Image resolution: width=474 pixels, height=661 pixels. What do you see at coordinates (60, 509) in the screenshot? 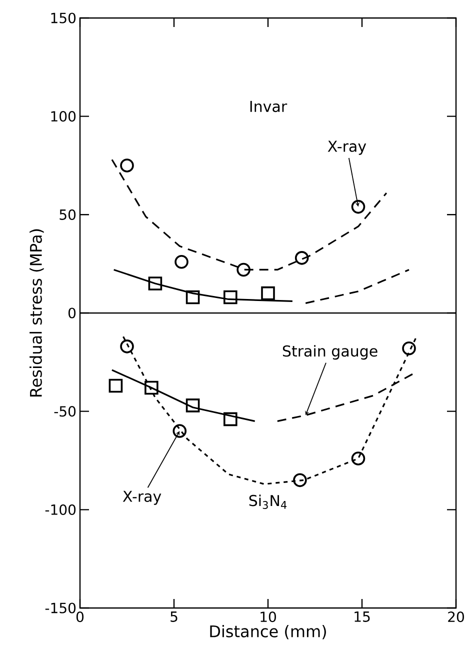
I see `y-tick-label: -100` at bounding box center [60, 509].